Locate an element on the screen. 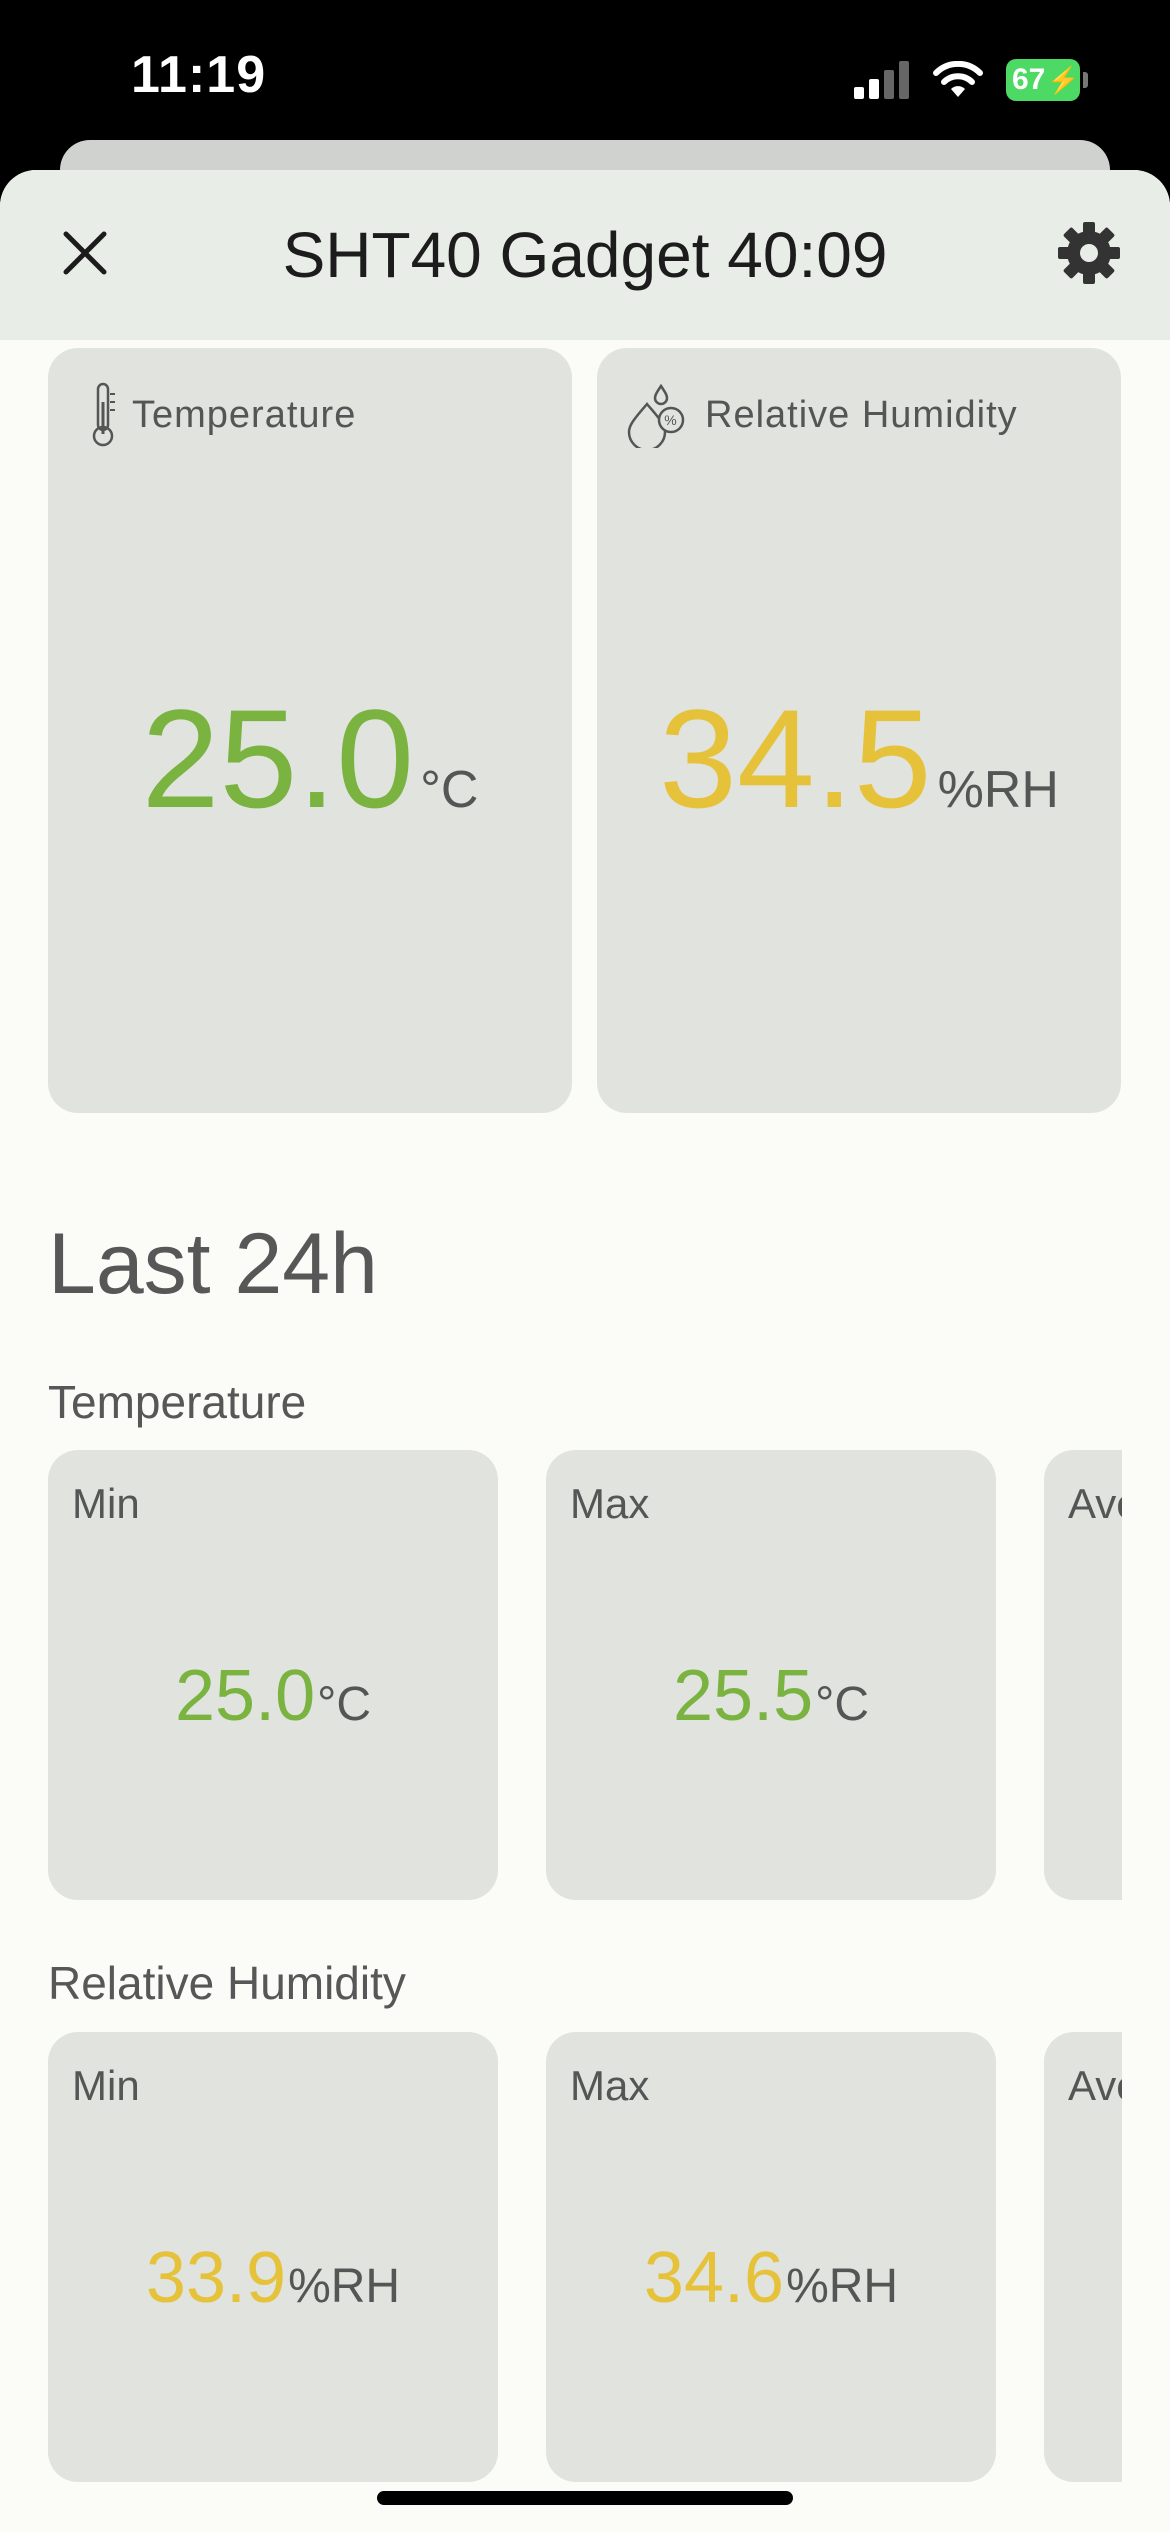 The image size is (1170, 2532). humidity-max-card: Max 34.6%RH is located at coordinates (771, 2257).